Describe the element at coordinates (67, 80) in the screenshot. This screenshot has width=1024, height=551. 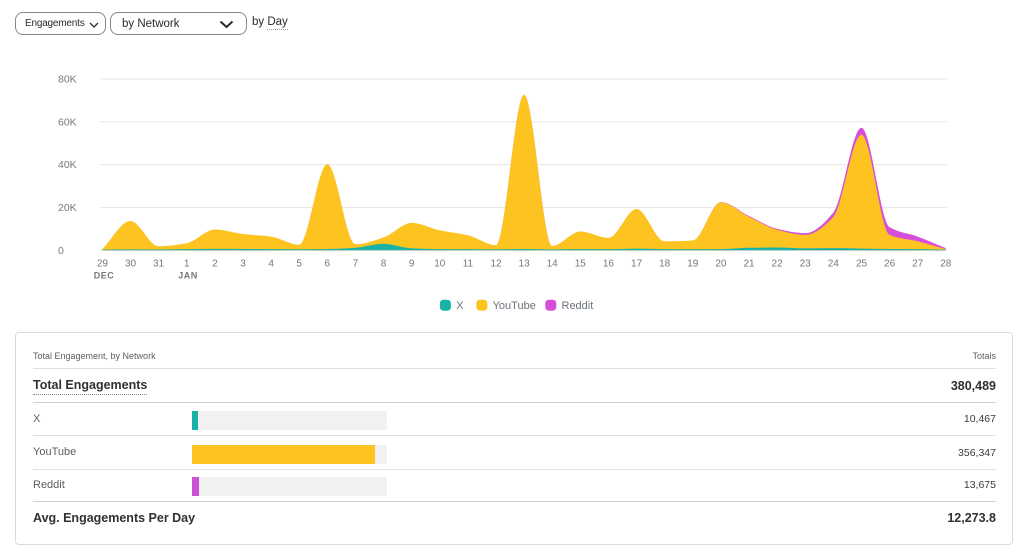
I see `svg-text: 80K` at that location.